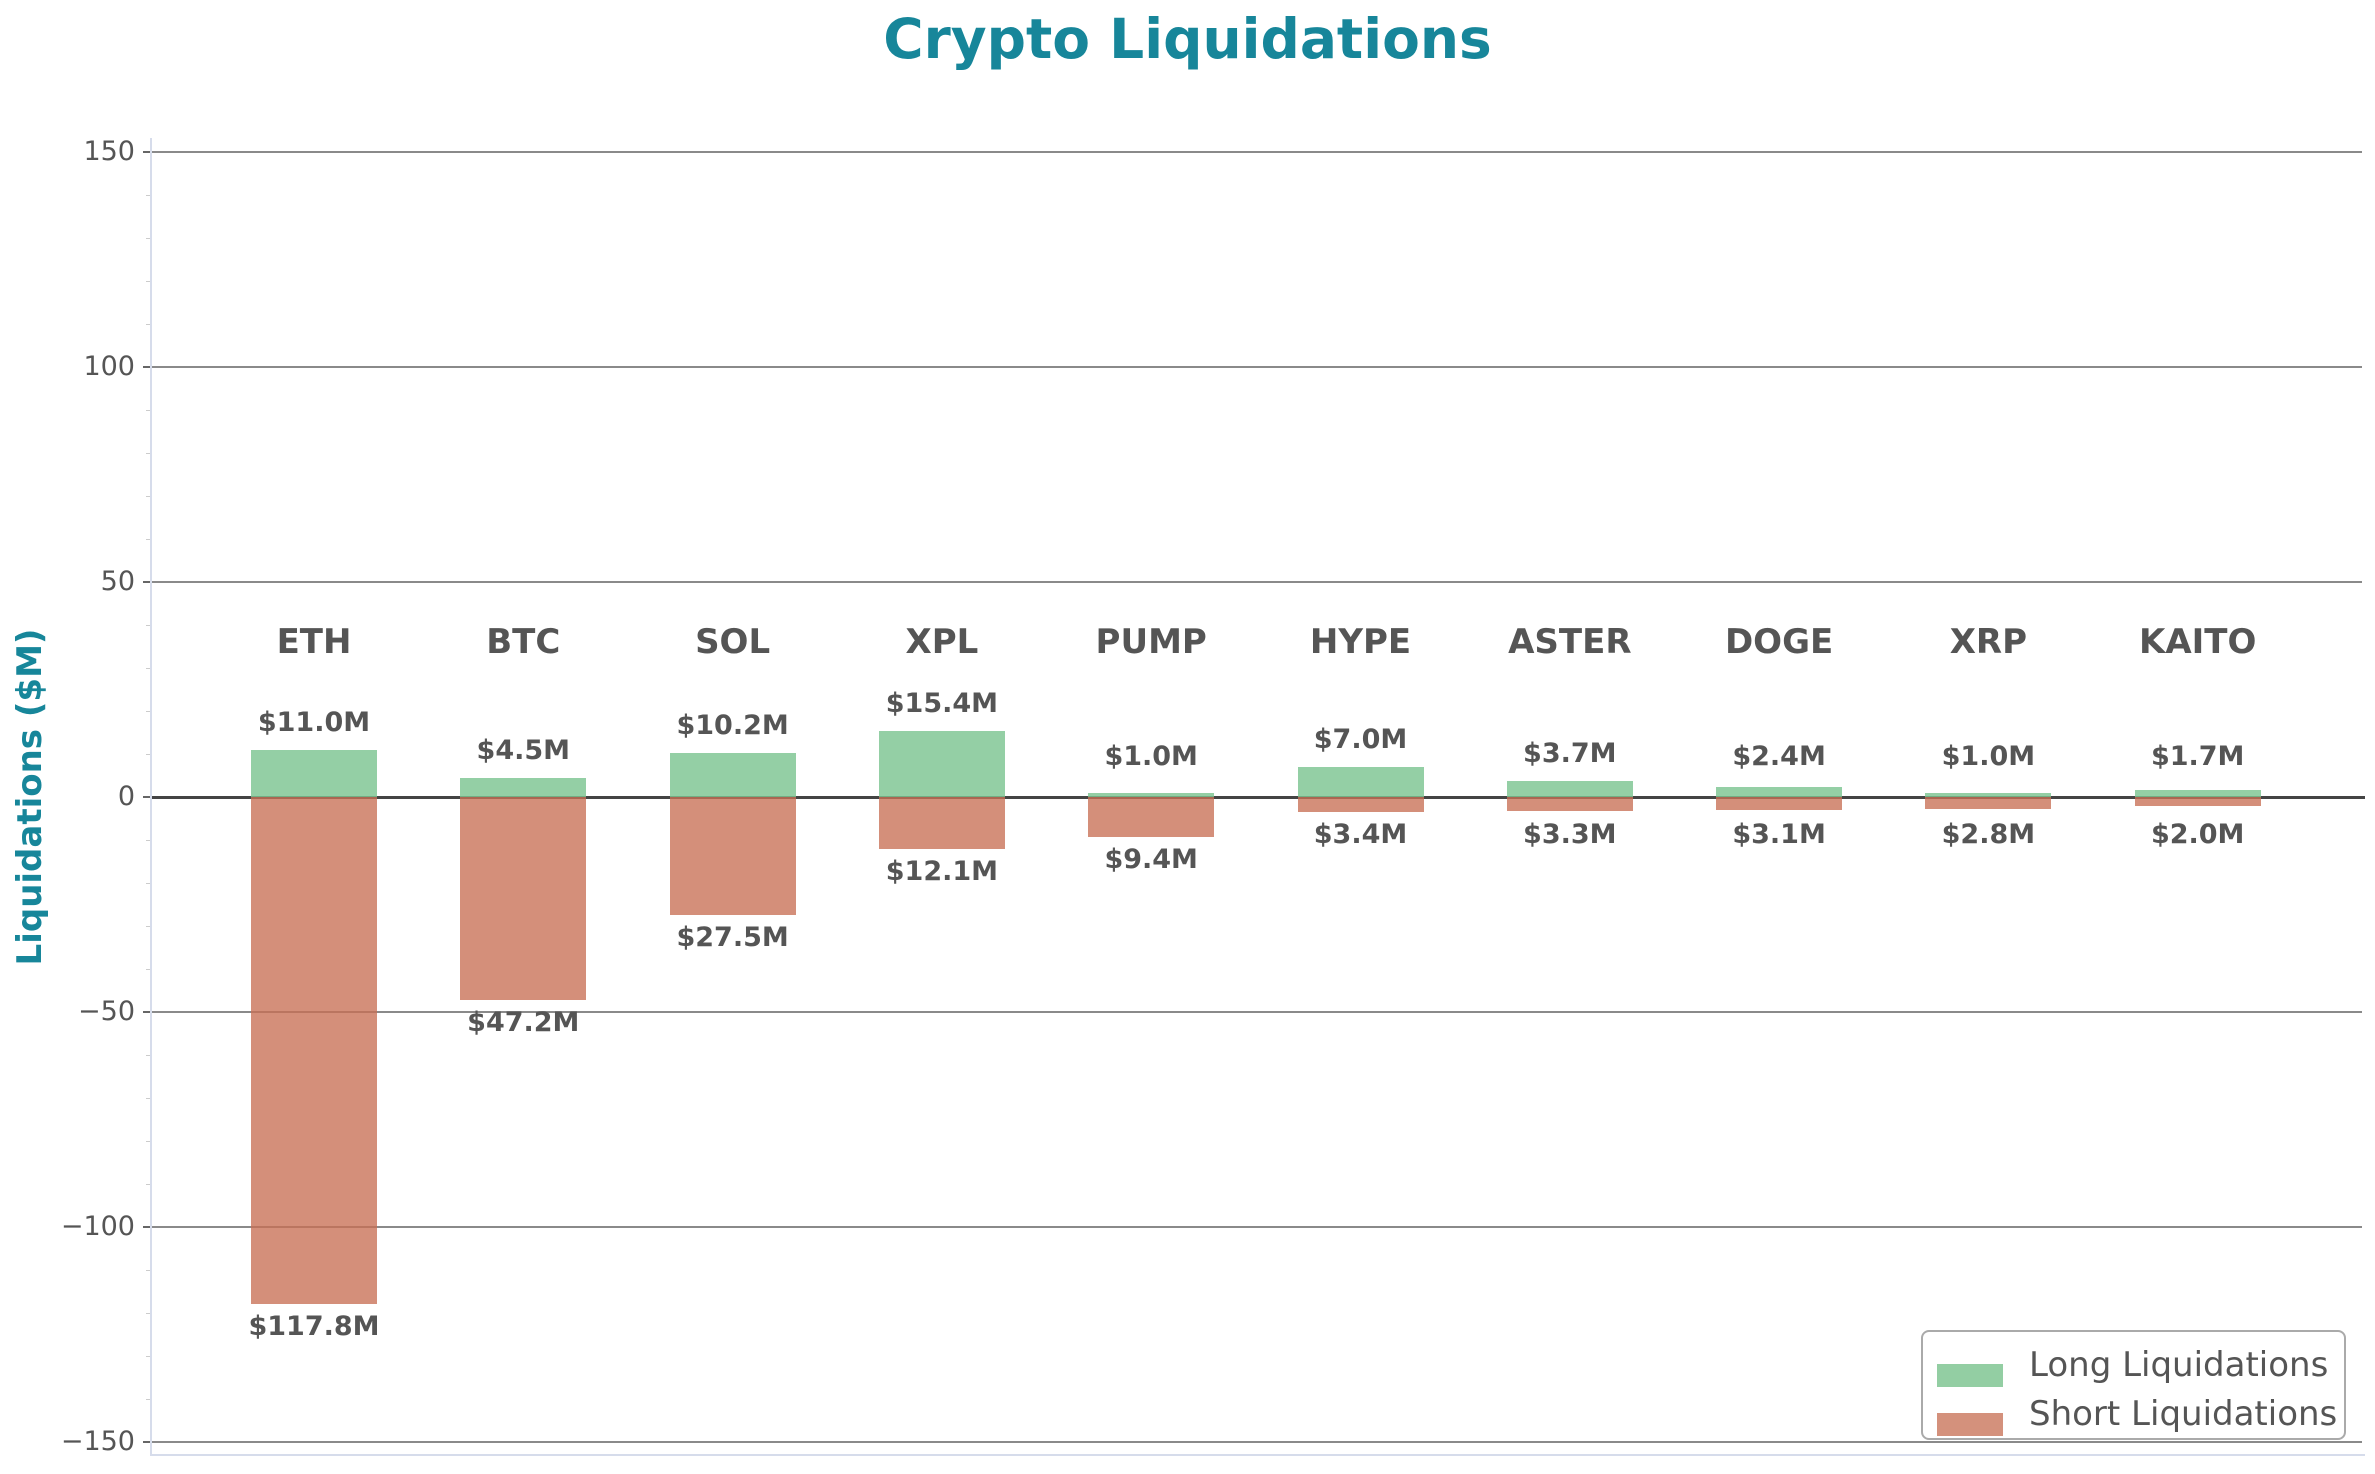 The width and height of the screenshot is (2375, 1474). What do you see at coordinates (1360, 834) in the screenshot?
I see `value-label-short: $3.4M` at bounding box center [1360, 834].